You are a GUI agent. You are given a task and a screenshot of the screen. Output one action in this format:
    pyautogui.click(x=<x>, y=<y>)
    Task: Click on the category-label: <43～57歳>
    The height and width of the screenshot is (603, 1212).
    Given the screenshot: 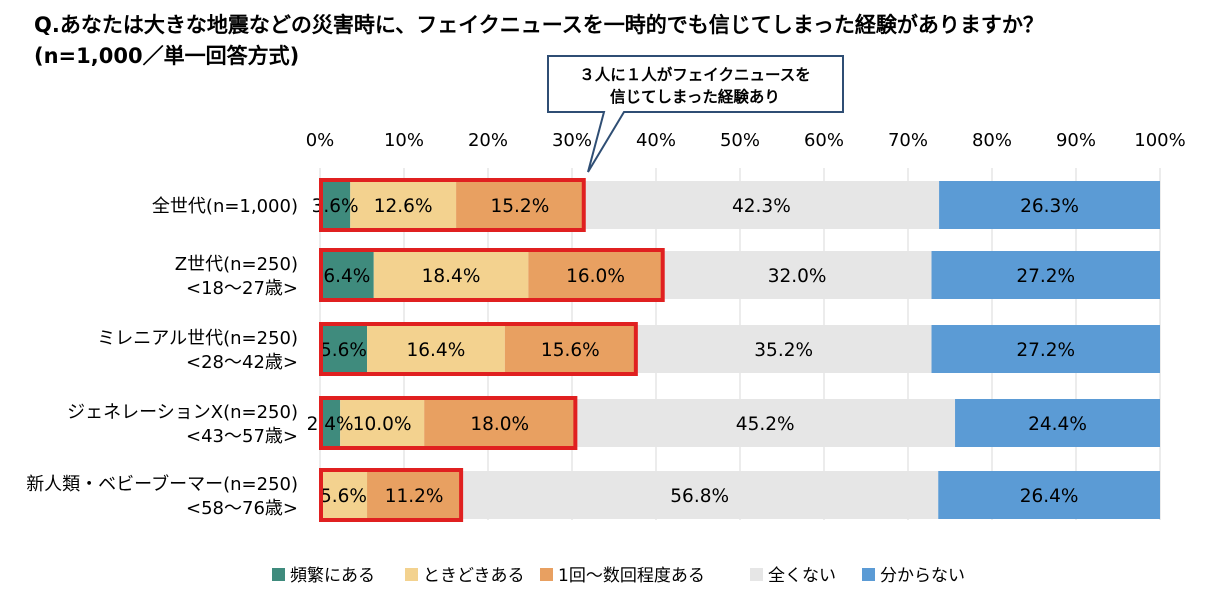 What is the action you would take?
    pyautogui.click(x=242, y=436)
    